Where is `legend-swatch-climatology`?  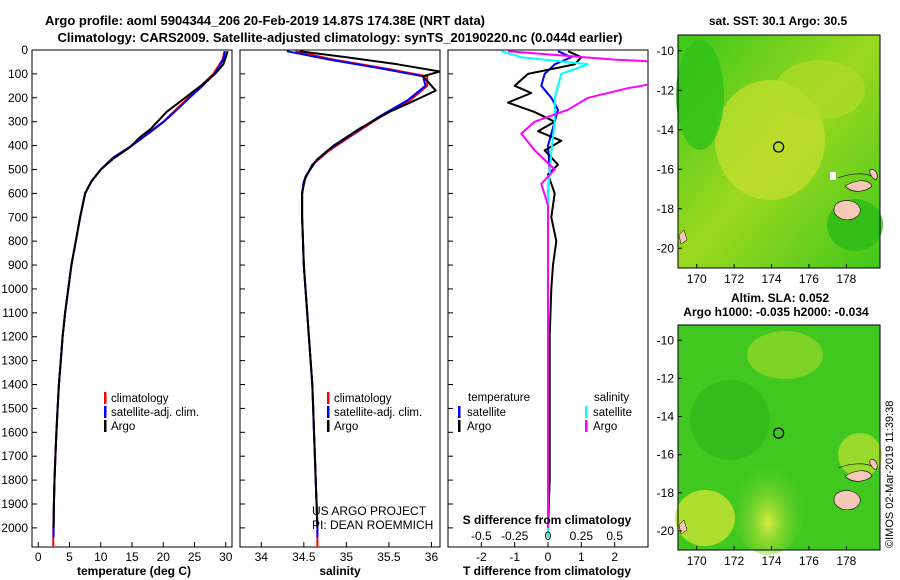
legend-swatch-climatology is located at coordinates (105, 398).